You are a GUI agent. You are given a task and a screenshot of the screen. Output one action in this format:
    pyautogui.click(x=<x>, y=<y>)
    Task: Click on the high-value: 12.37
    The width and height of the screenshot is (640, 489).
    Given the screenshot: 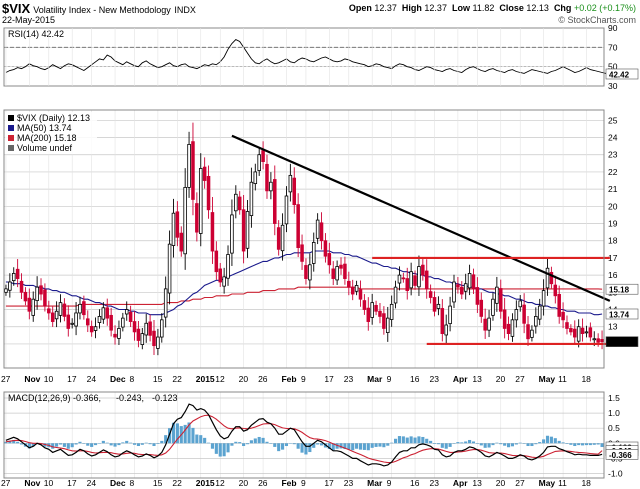 What is the action you would take?
    pyautogui.click(x=435, y=8)
    